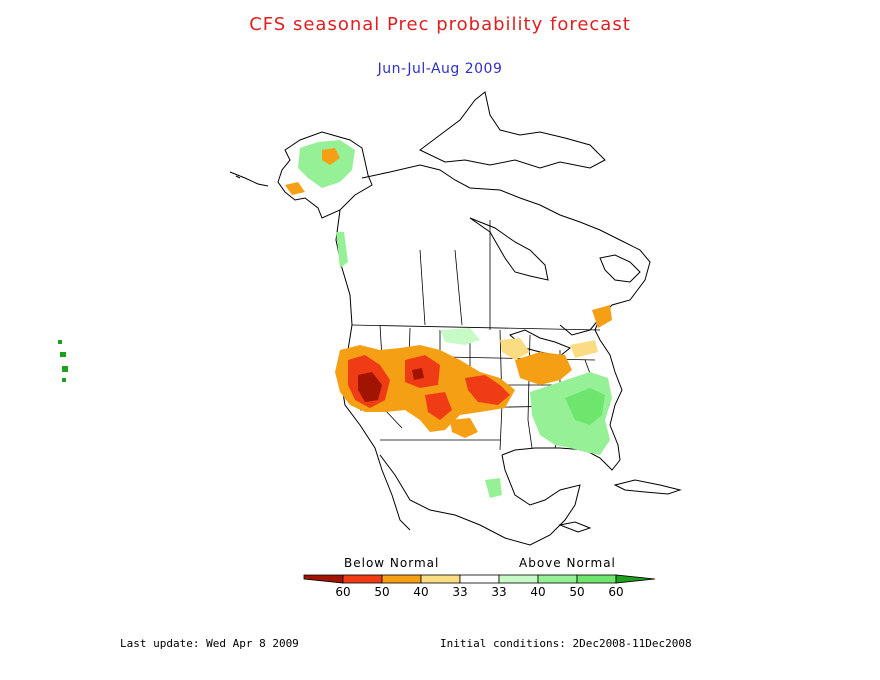 Image resolution: width=880 pixels, height=680 pixels. I want to click on legend-arrow-left, so click(323, 579).